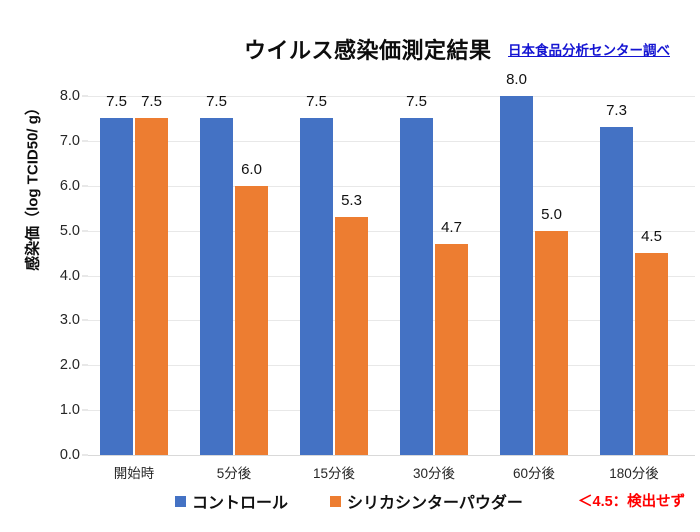 The image size is (700, 532). Describe the element at coordinates (69, 365) in the screenshot. I see `y-axis-tick-label: 2.0` at that location.